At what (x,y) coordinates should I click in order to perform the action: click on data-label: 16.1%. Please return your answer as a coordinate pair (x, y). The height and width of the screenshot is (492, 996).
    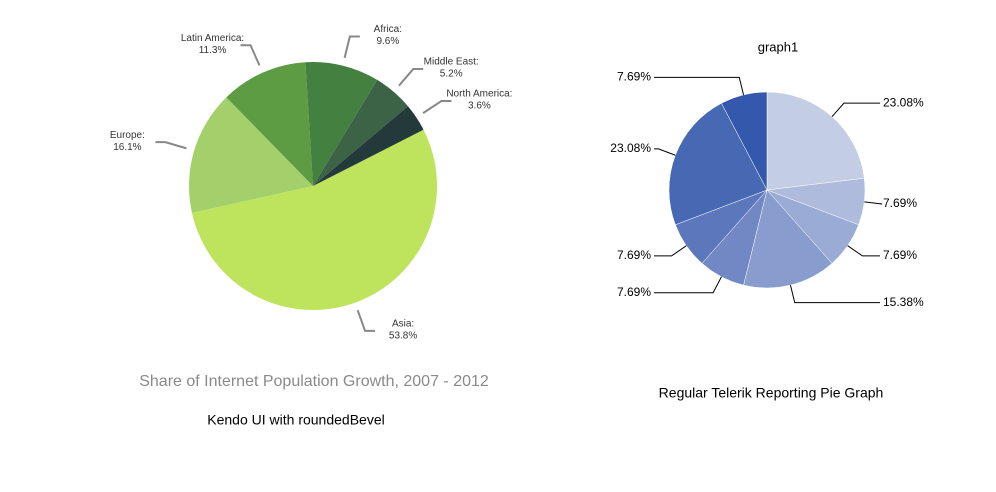
    Looking at the image, I should click on (127, 147).